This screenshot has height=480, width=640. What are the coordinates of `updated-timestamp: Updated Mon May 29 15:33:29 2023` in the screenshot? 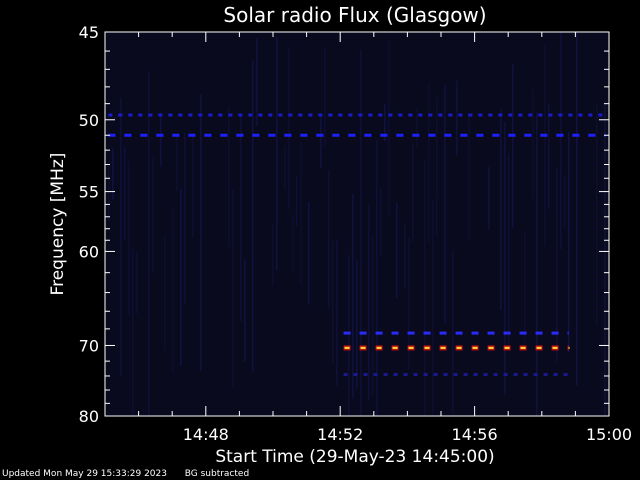 It's located at (84, 474).